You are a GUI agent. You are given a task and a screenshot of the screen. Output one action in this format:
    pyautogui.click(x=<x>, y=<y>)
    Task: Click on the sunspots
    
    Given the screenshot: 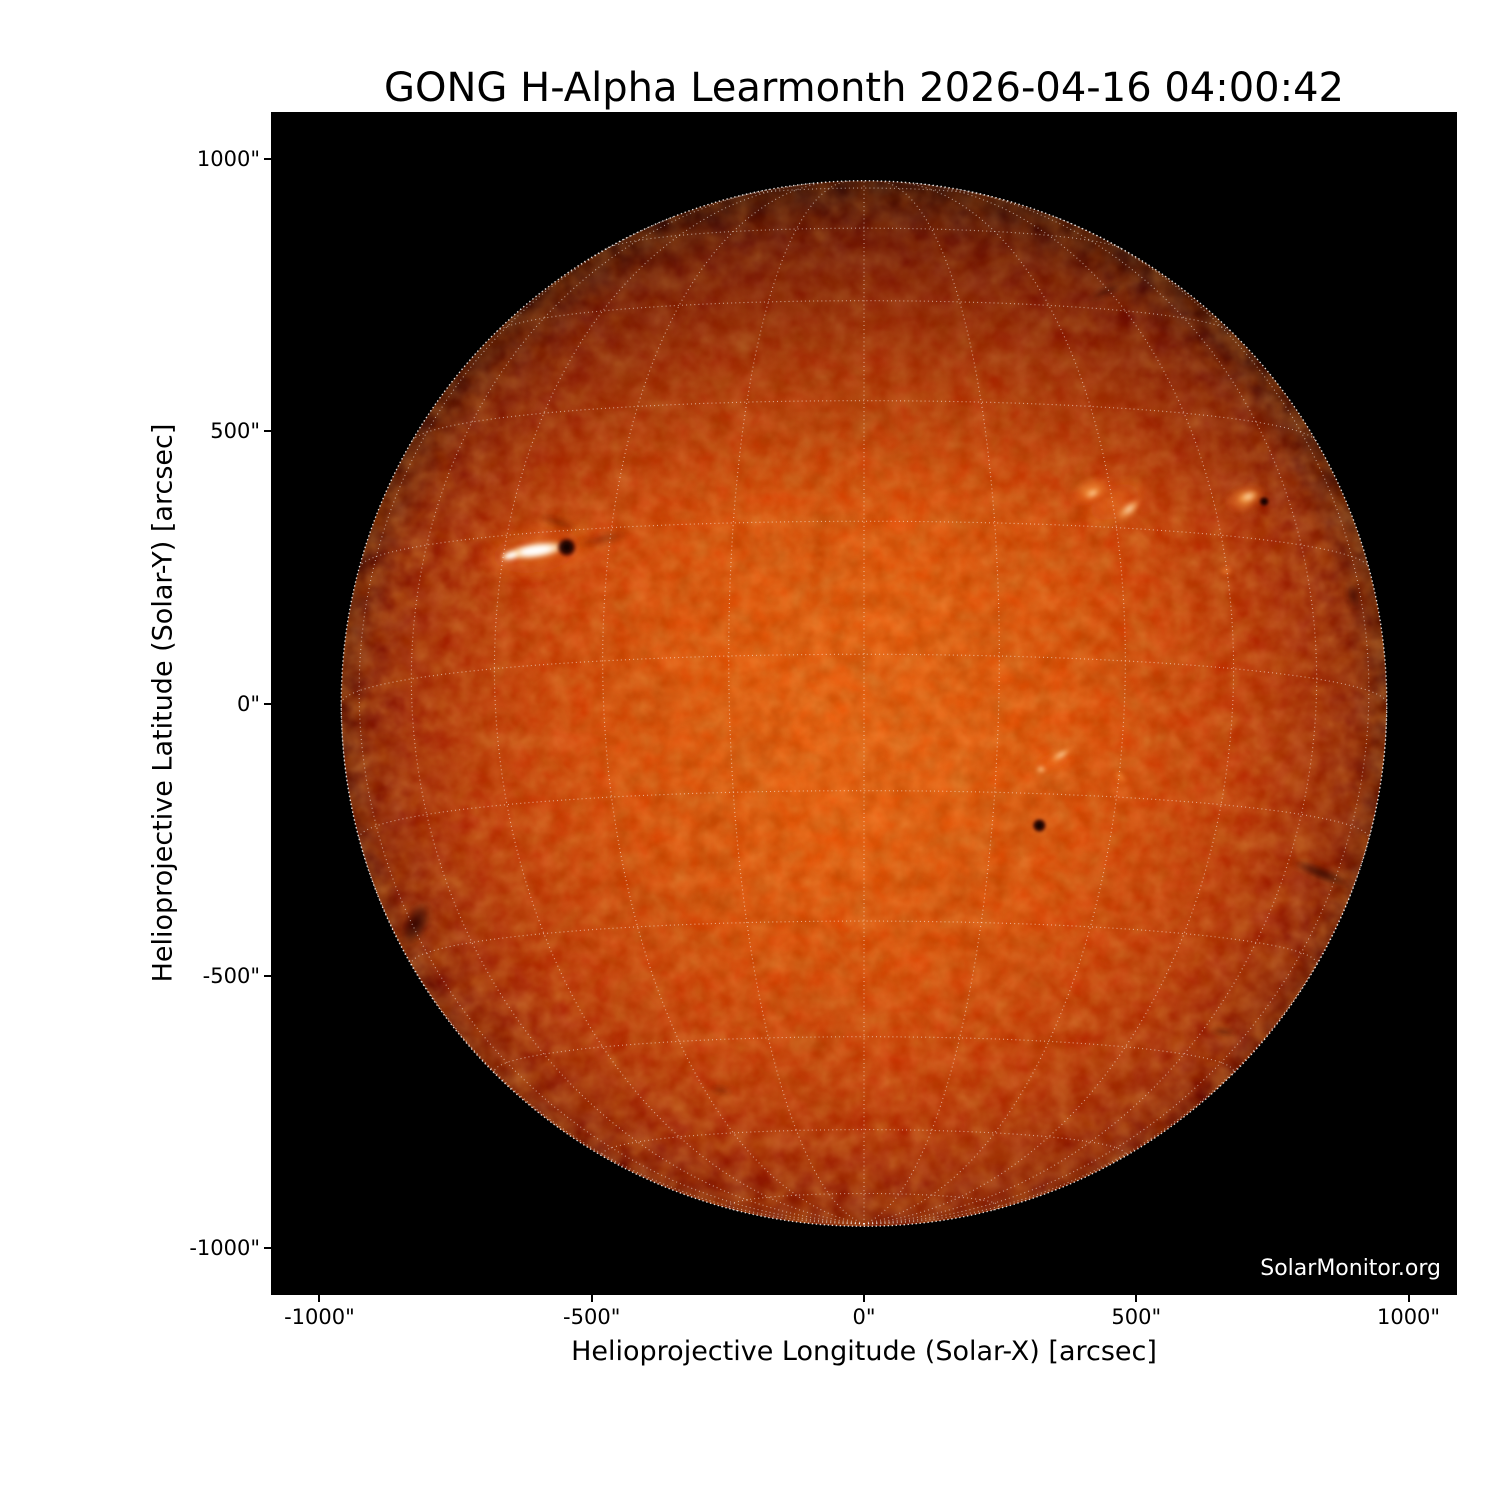 What is the action you would take?
    pyautogui.click(x=913, y=665)
    